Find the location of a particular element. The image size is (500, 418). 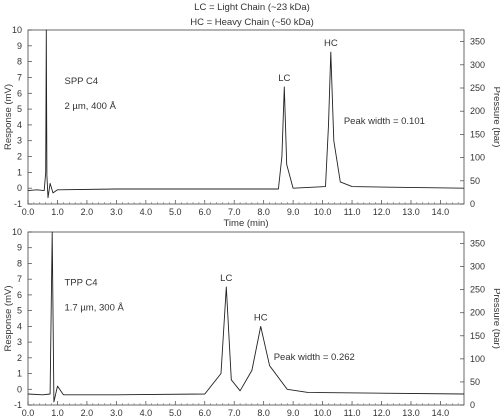

column-spec-text: 1.7 µm, 300 Å is located at coordinates (94, 308).